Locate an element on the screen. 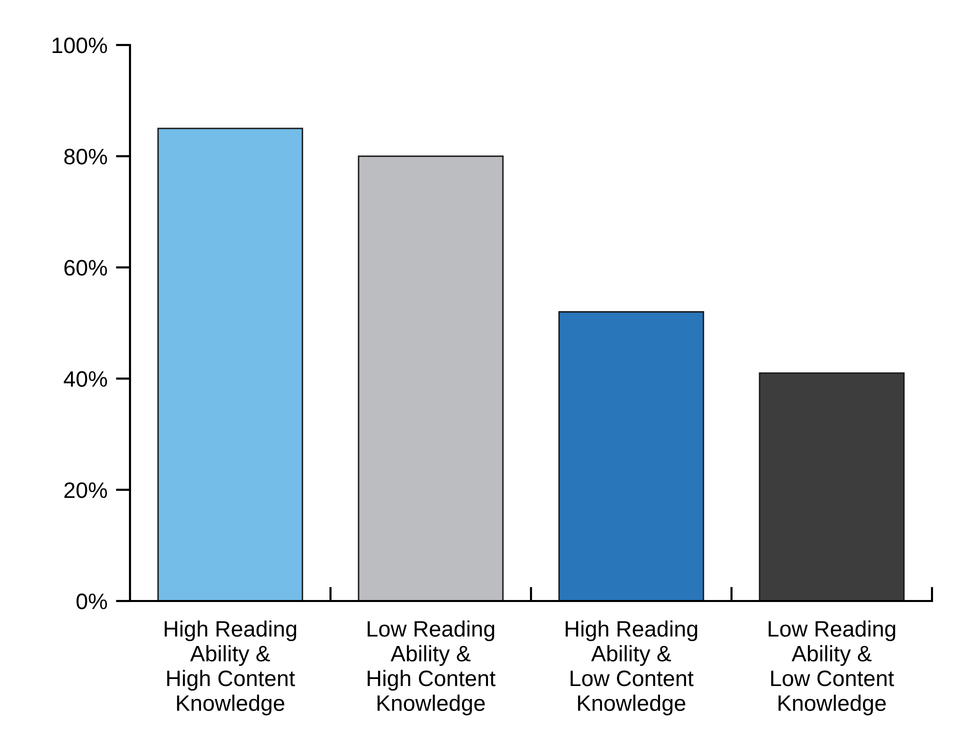 Image resolution: width=966 pixels, height=756 pixels. y-tick-label: 20% is located at coordinates (85, 490).